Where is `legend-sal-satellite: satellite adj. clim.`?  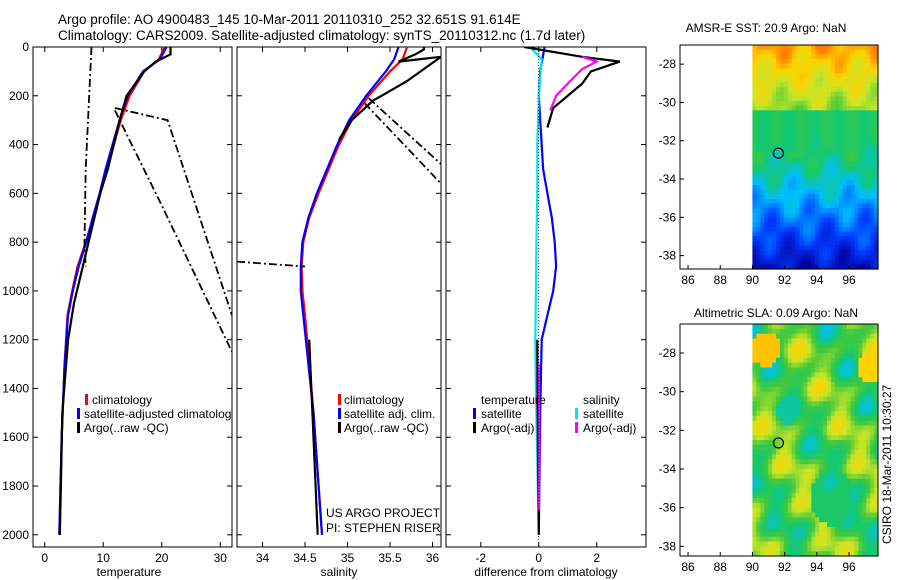 legend-sal-satellite: satellite adj. clim. is located at coordinates (389, 414).